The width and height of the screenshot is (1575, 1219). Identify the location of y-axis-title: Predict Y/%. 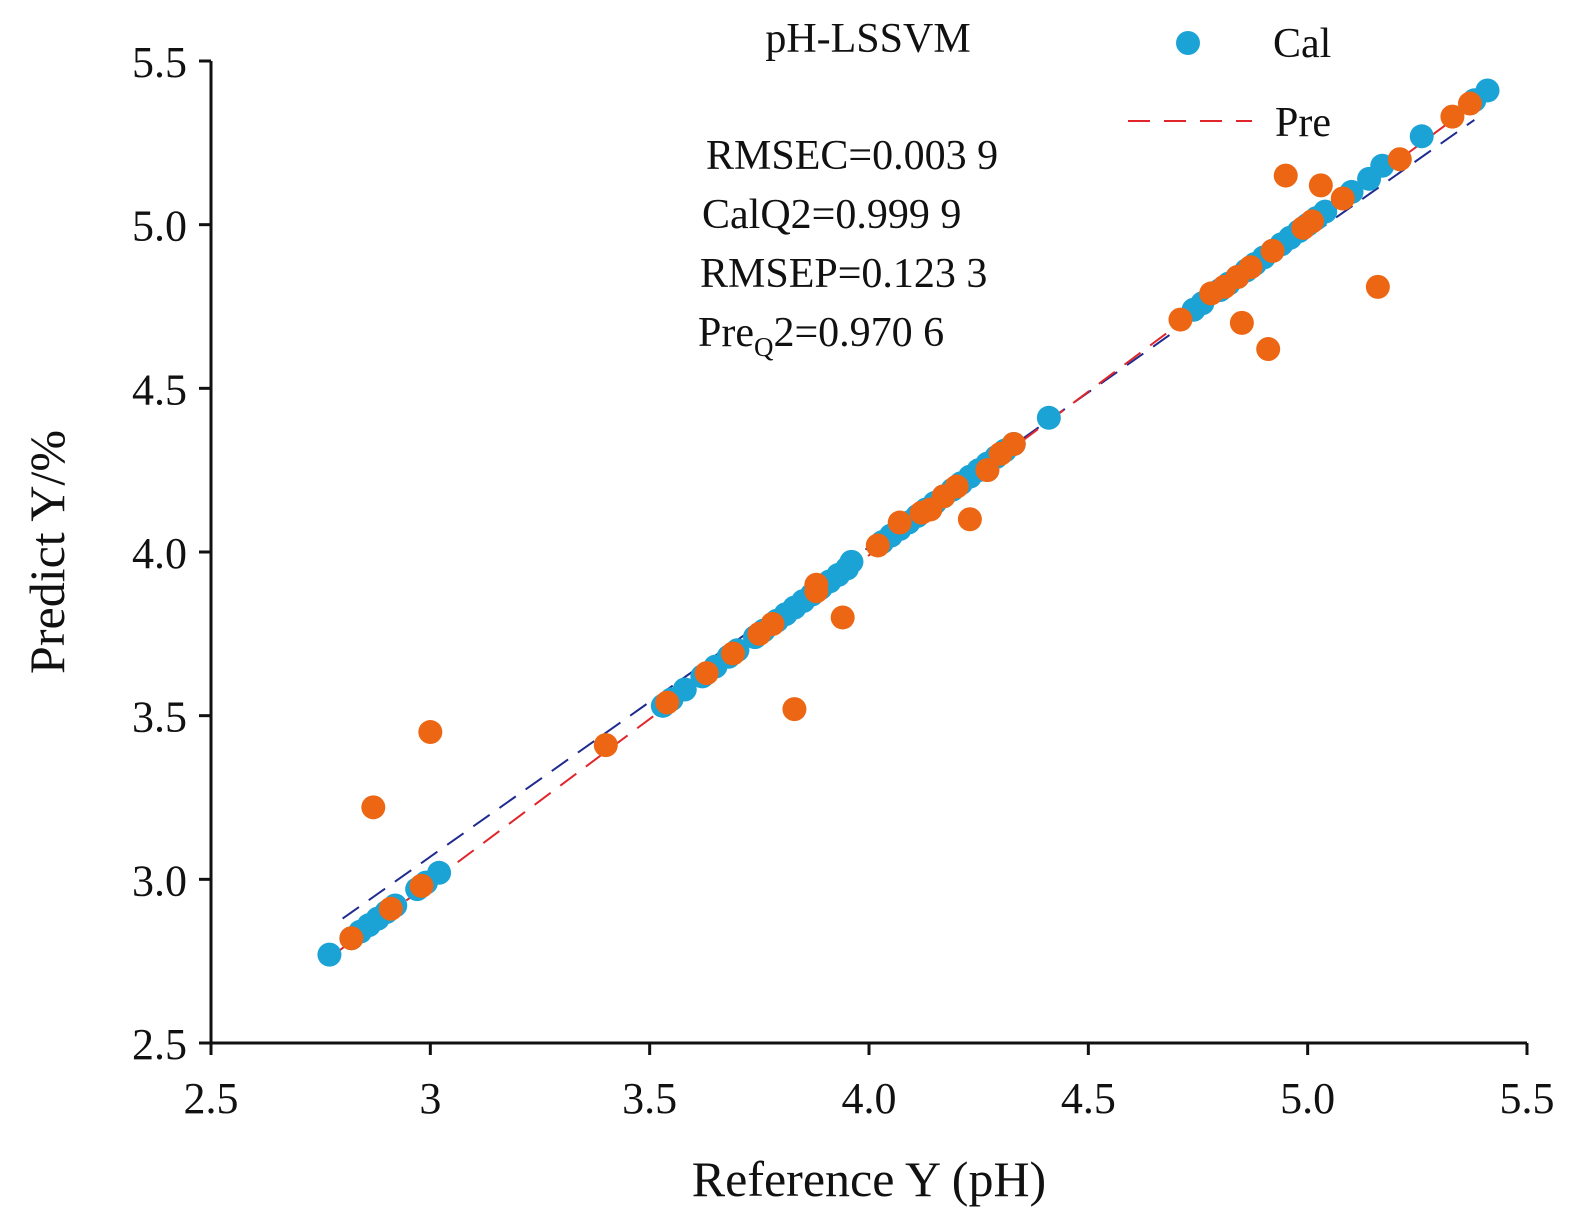
(47, 552).